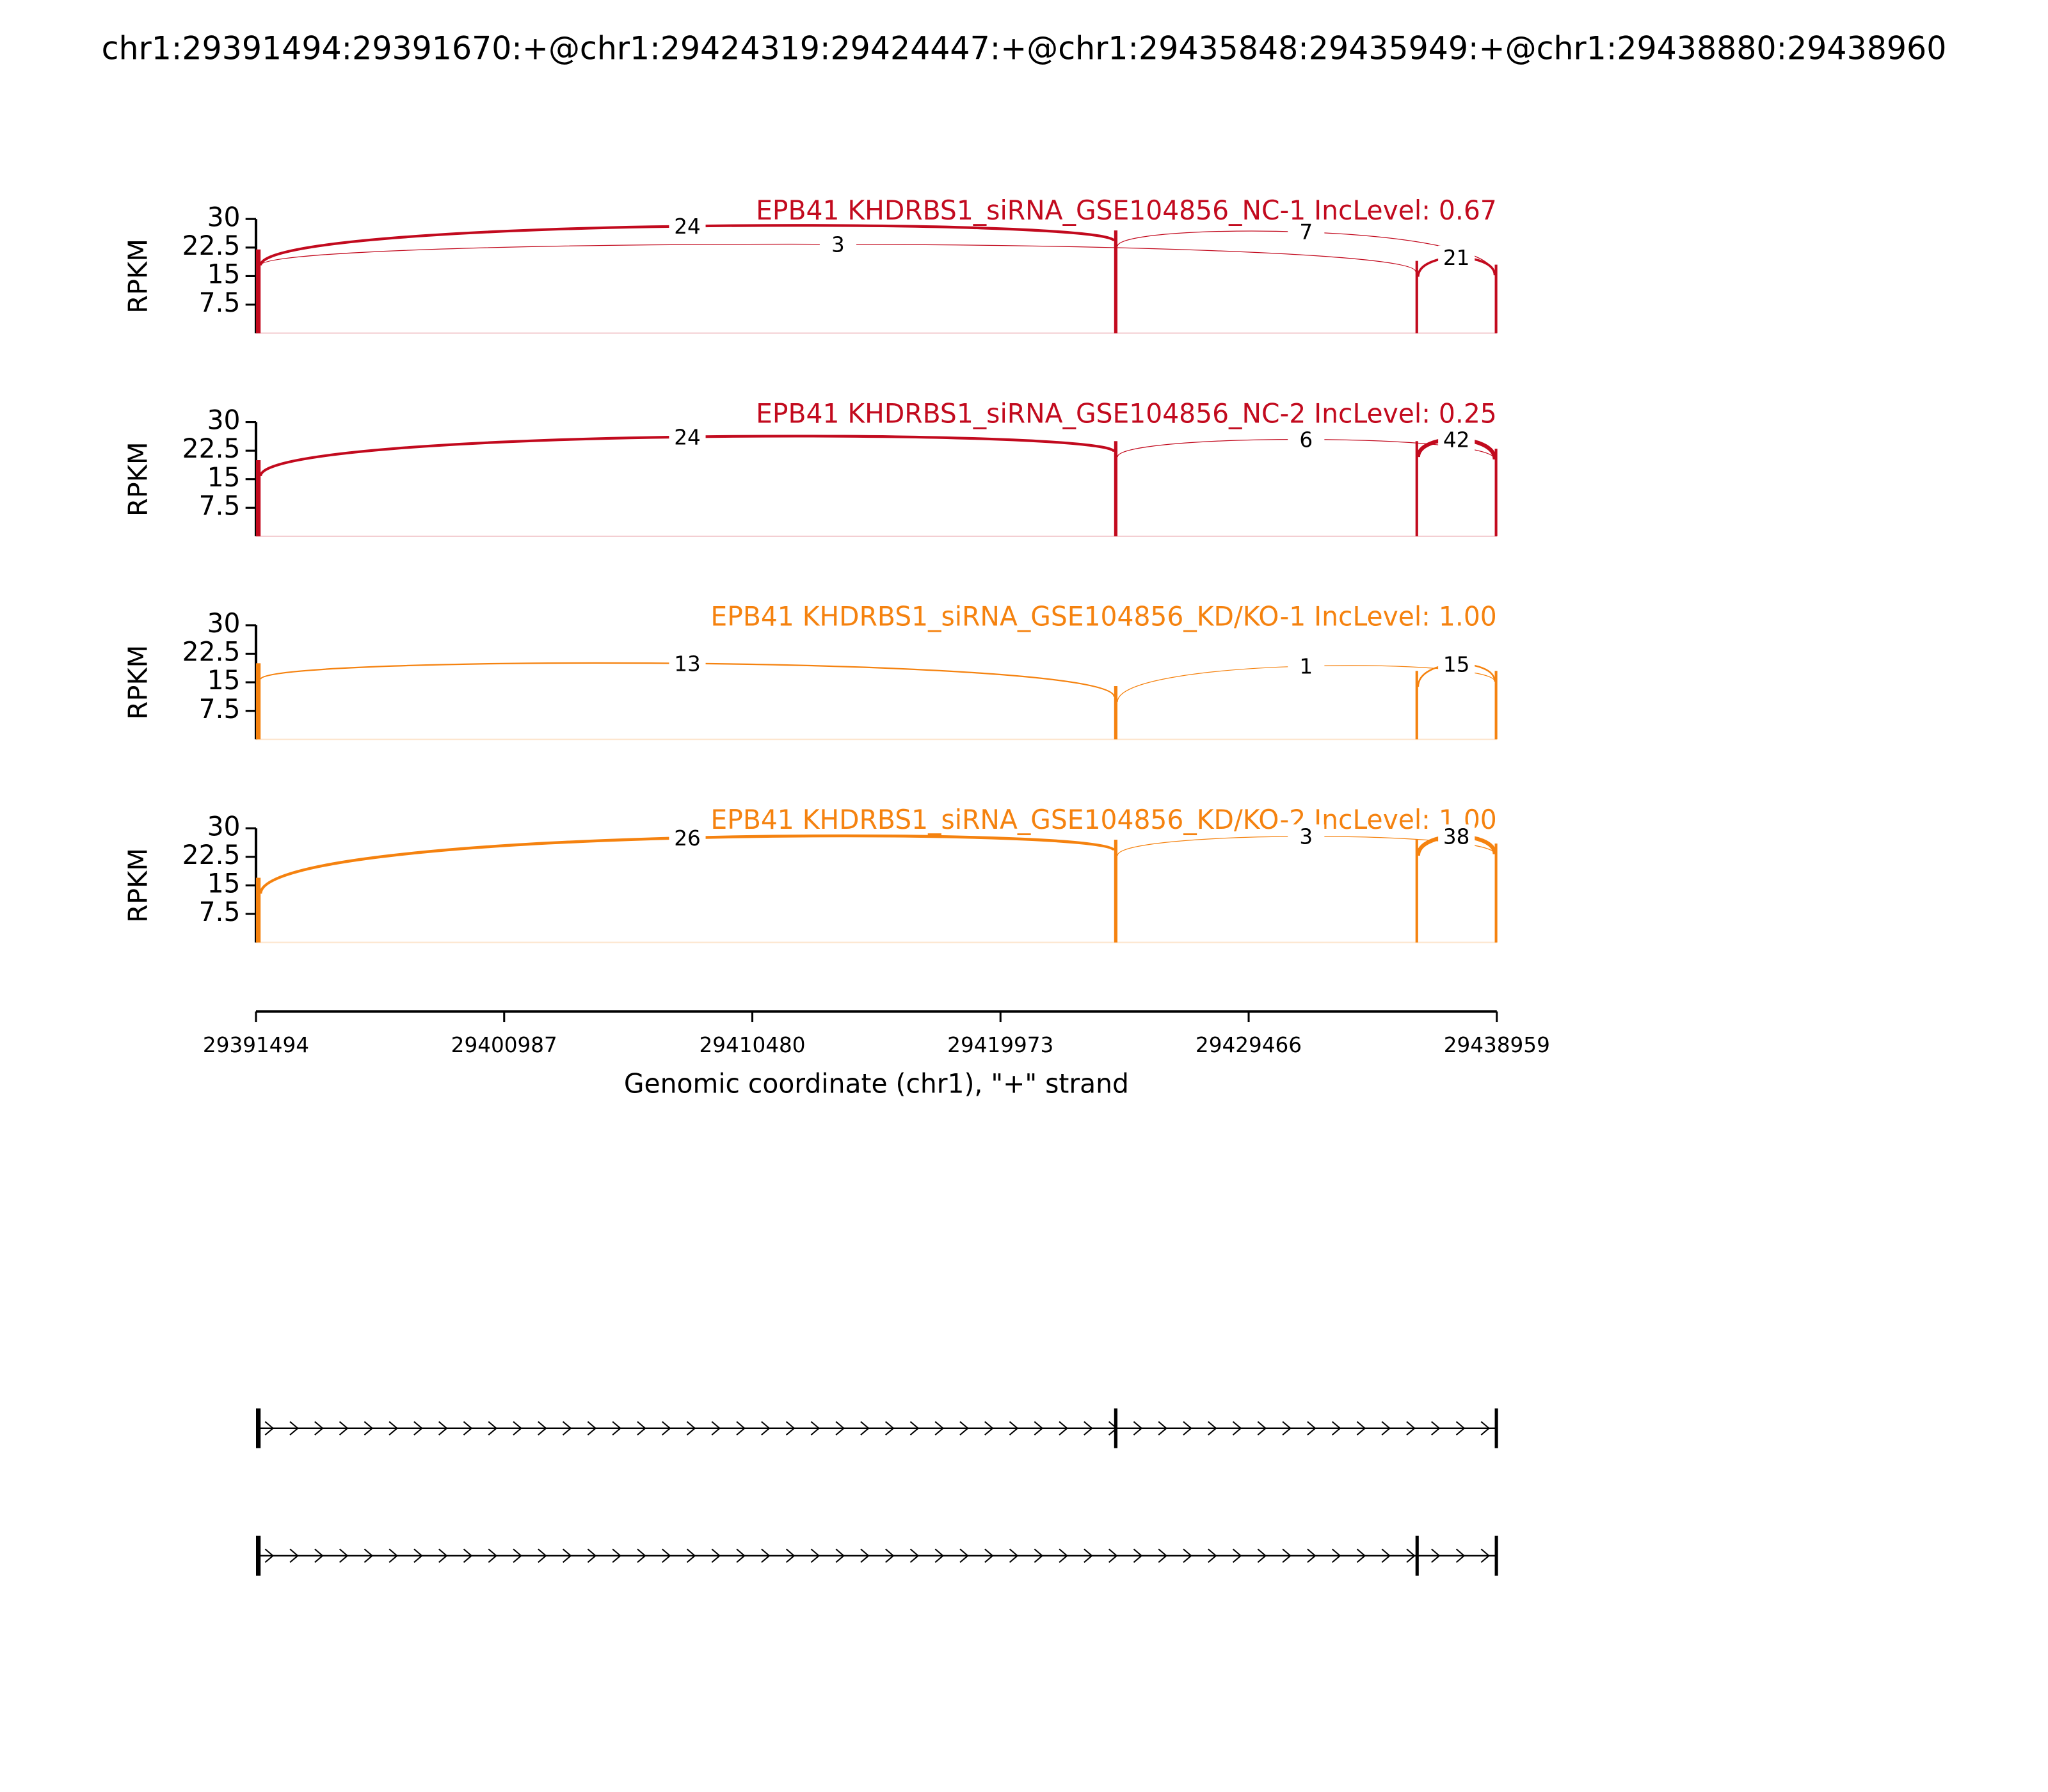  I want to click on junction-count: 21, so click(1456, 257).